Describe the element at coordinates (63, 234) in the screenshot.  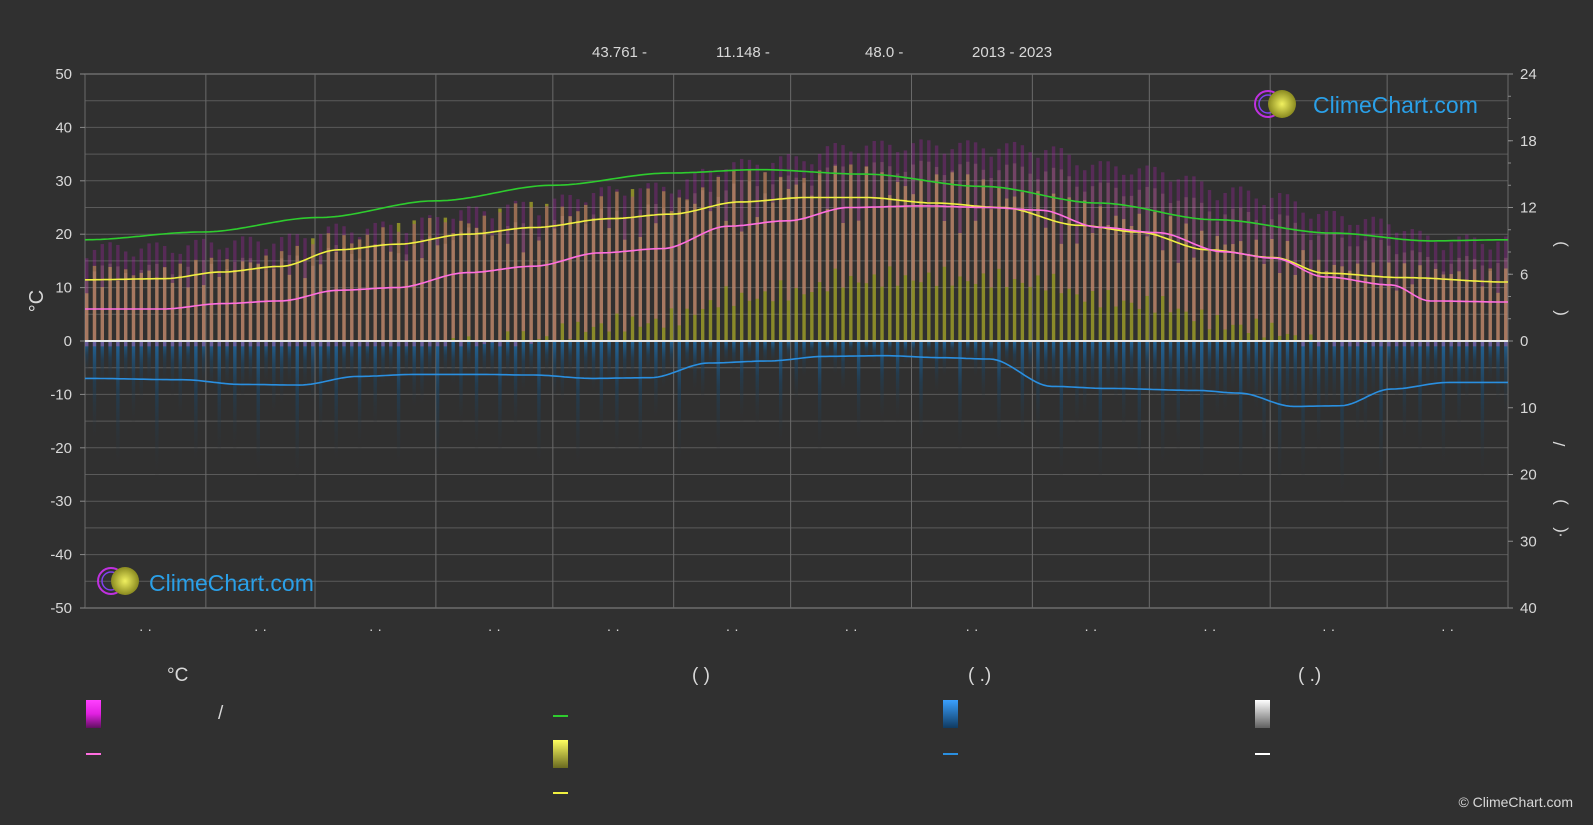
I see `left-tick-label: 20` at that location.